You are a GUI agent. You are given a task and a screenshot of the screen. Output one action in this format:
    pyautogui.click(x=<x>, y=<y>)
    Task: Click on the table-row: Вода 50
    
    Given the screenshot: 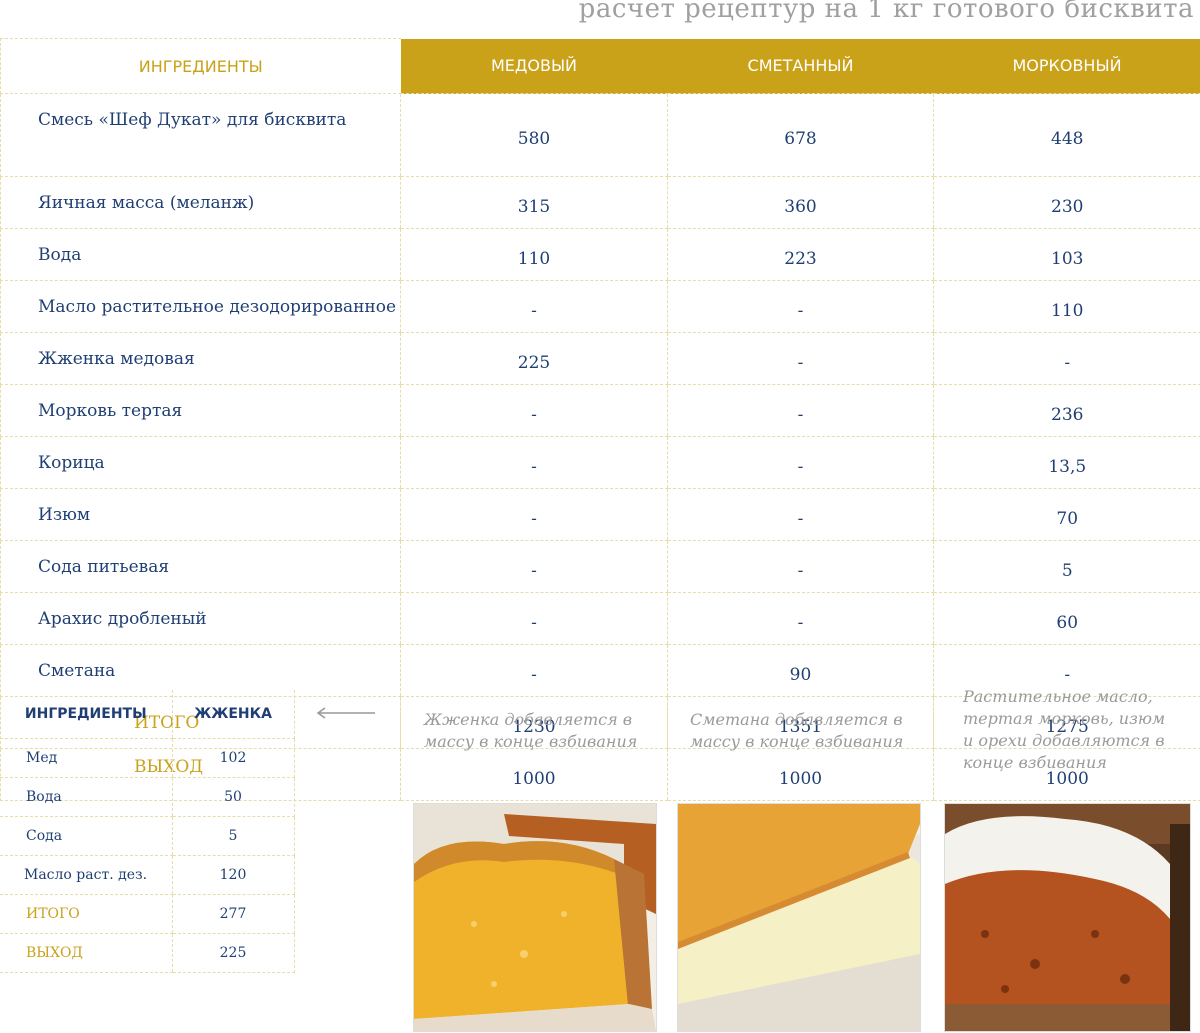 What is the action you would take?
    pyautogui.click(x=147, y=797)
    